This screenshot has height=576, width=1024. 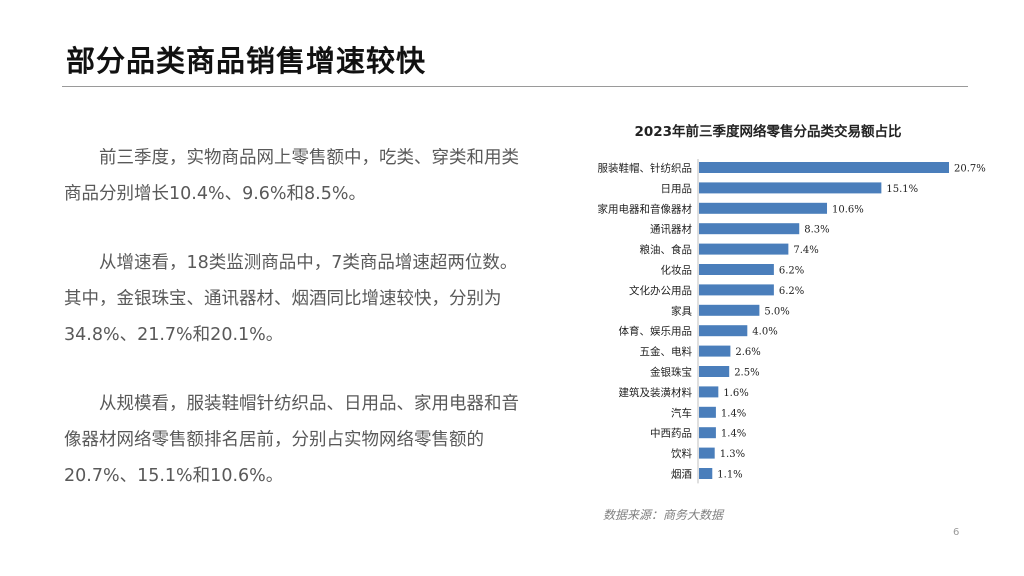 I want to click on category-label: 建筑及装潢材料, so click(x=656, y=392).